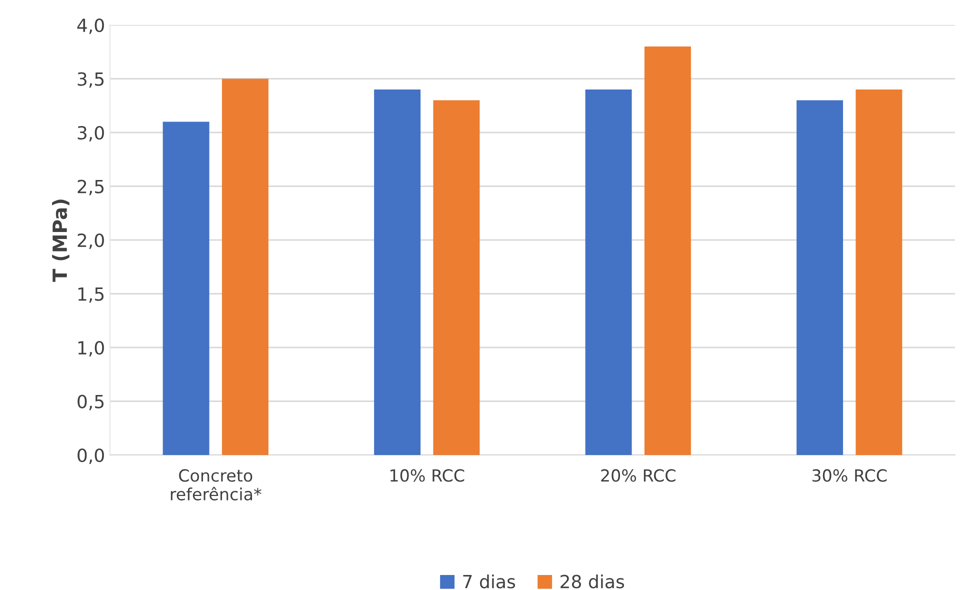 This screenshot has width=965, height=590. I want to click on y-axis-title: T (MPa), so click(61, 241).